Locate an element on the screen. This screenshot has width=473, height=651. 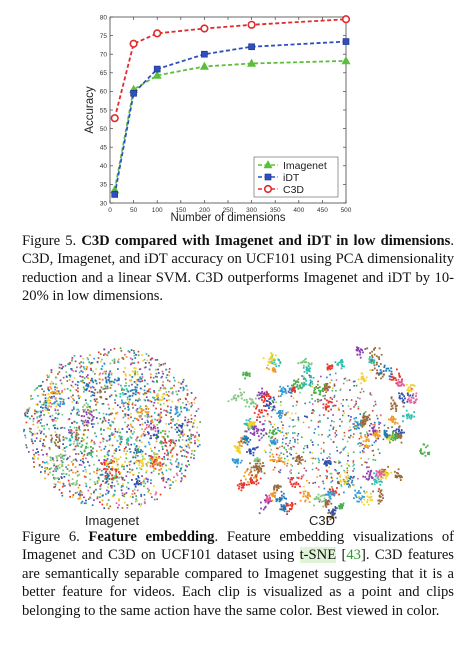
y-tick-label: 30 is located at coordinates (104, 203).